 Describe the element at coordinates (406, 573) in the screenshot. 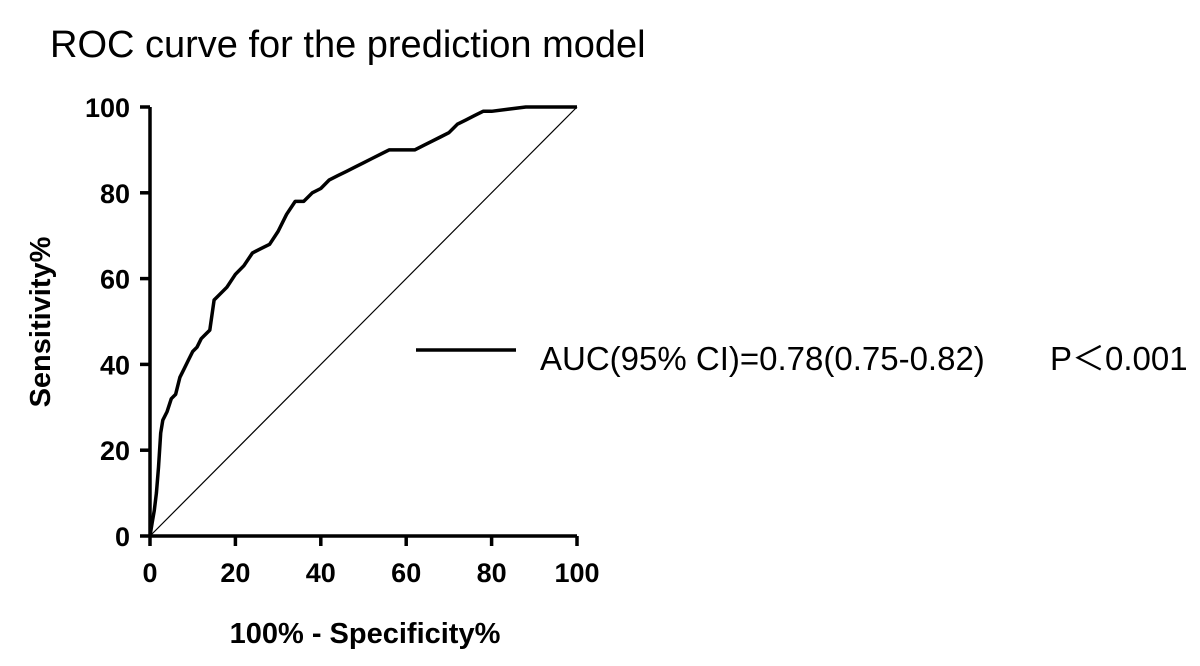

I see `x-tick-label: 60` at that location.